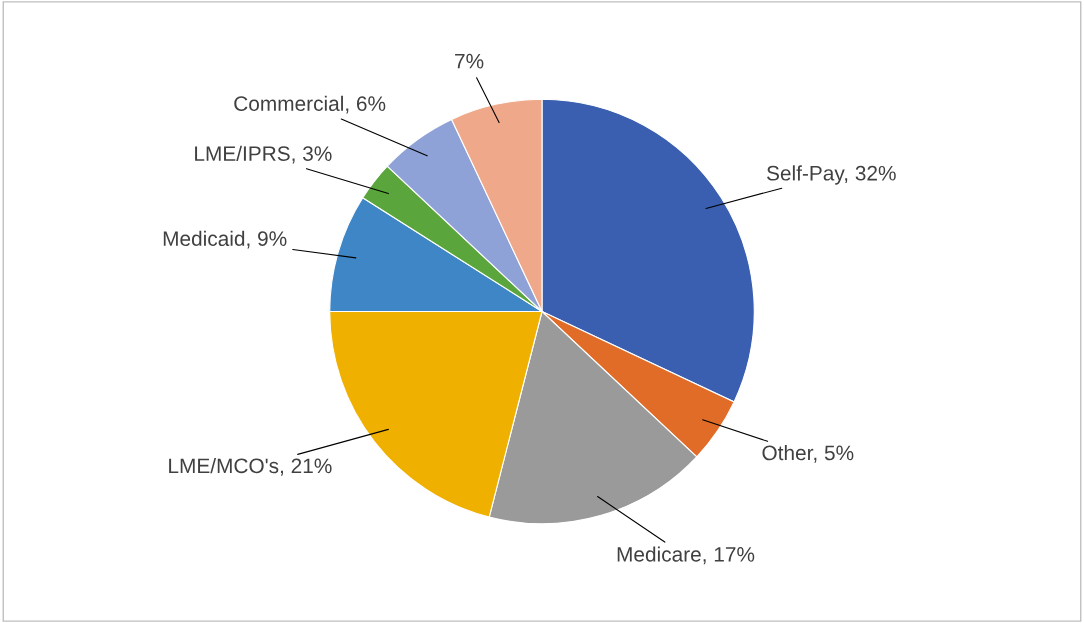  I want to click on slice-label: Medicaid, 9%, so click(225, 239).